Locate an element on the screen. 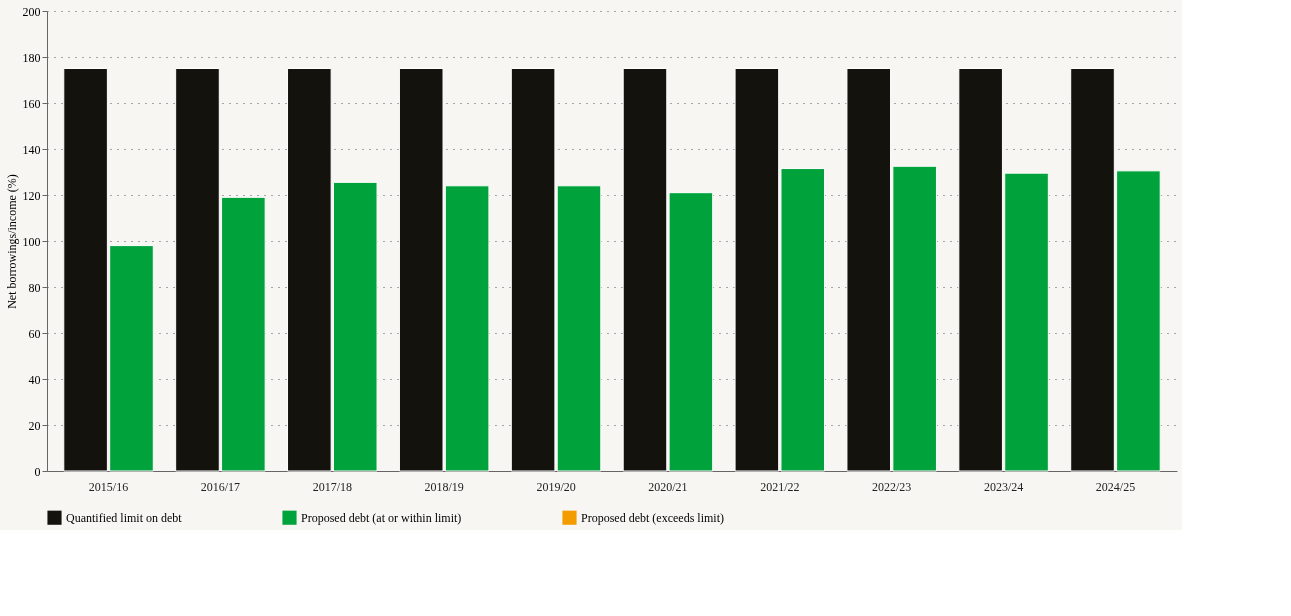 The width and height of the screenshot is (1291, 616). x-tick-label: 2019/20 is located at coordinates (556, 486).